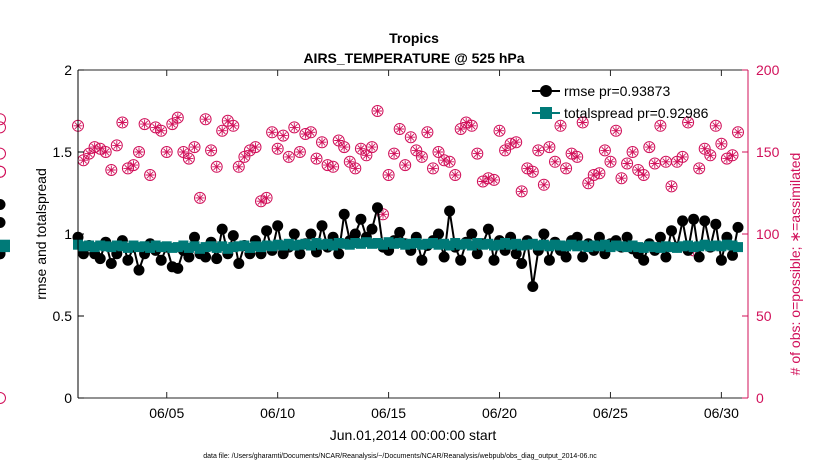  I want to click on x-tick-label: 06/30, so click(721, 413).